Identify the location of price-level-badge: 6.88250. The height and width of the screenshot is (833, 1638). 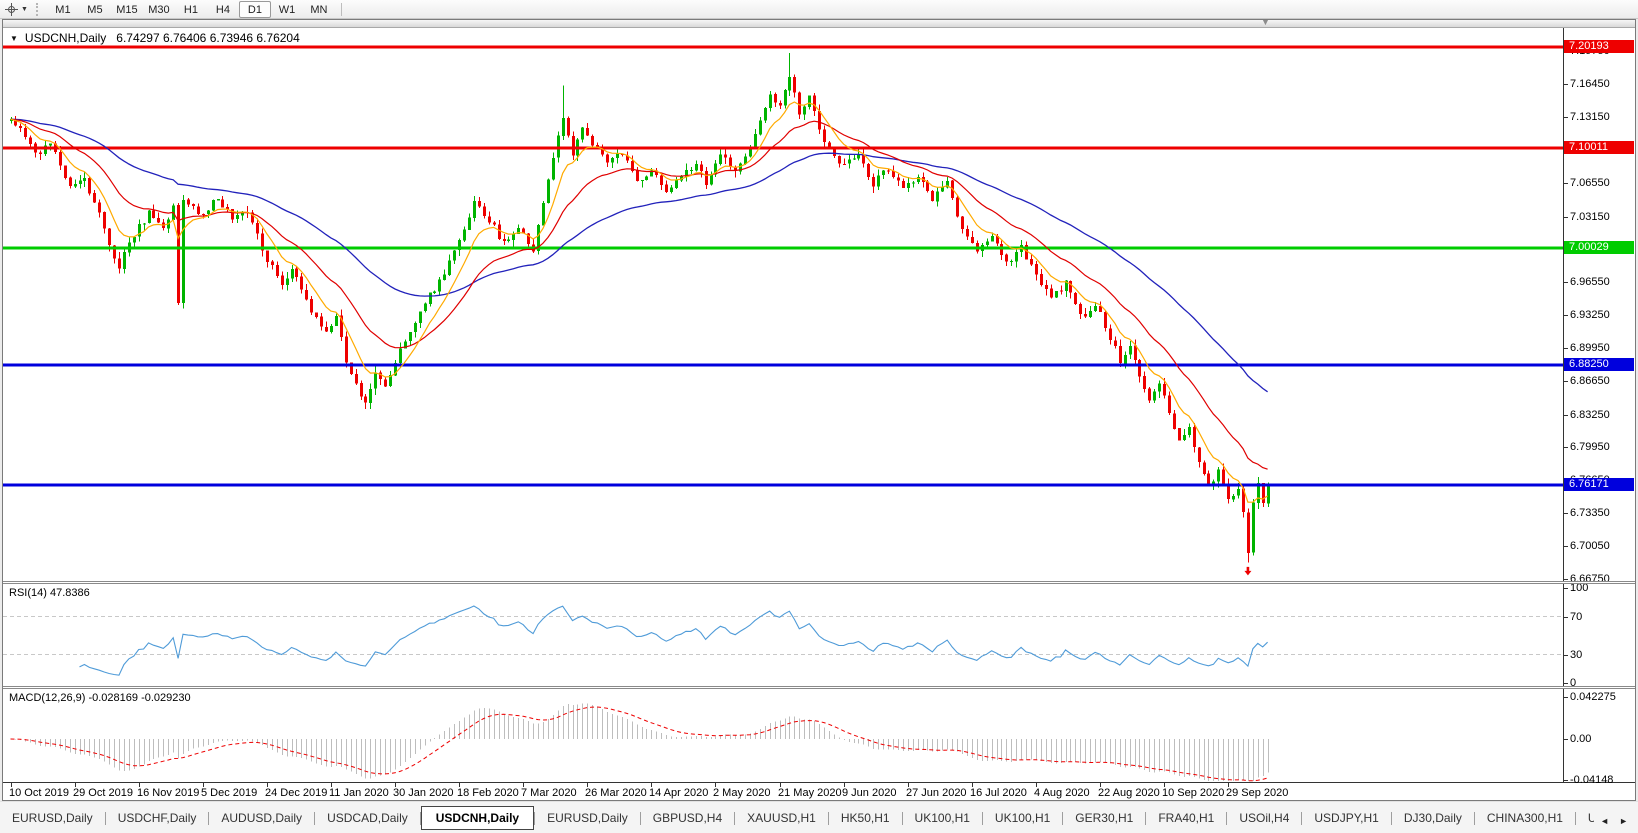
(1599, 364).